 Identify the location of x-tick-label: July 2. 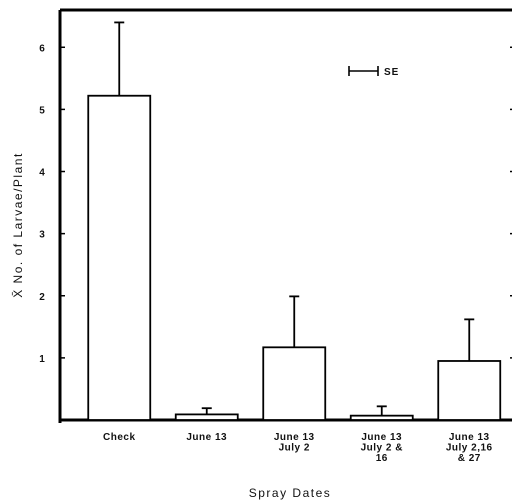
(294, 448).